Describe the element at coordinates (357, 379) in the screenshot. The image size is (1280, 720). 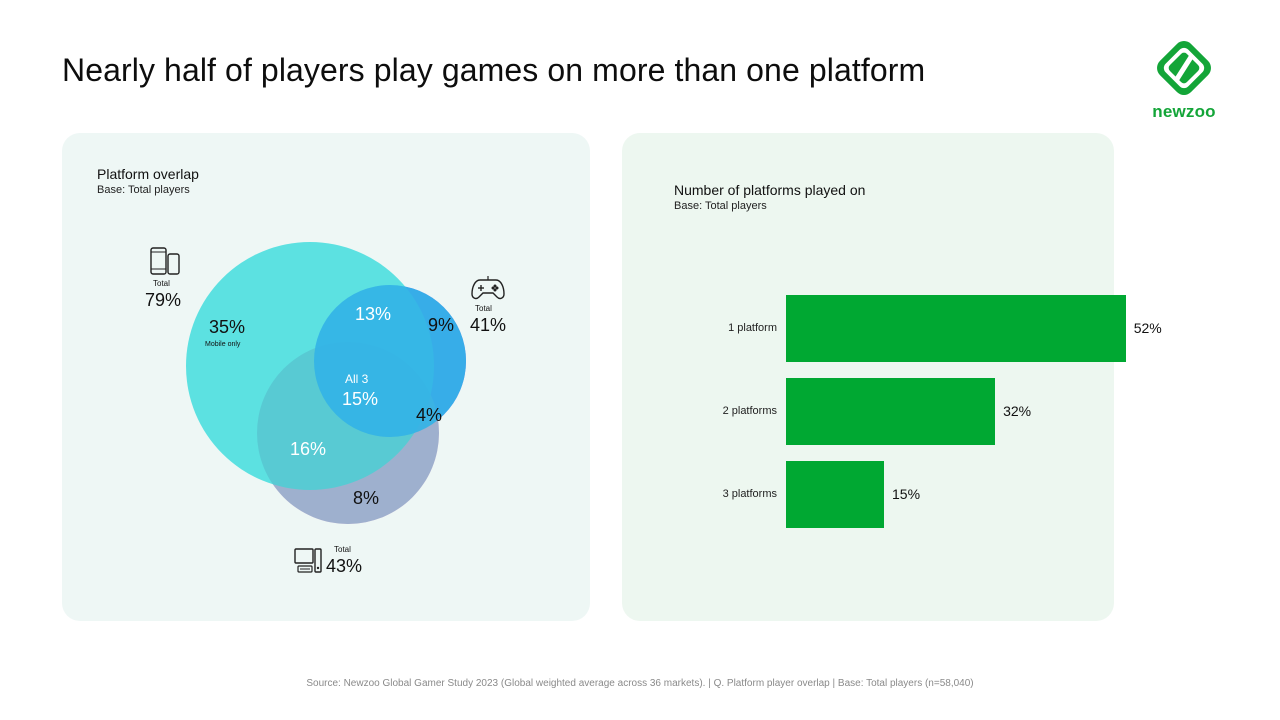
I see `all3-label: All 3` at that location.